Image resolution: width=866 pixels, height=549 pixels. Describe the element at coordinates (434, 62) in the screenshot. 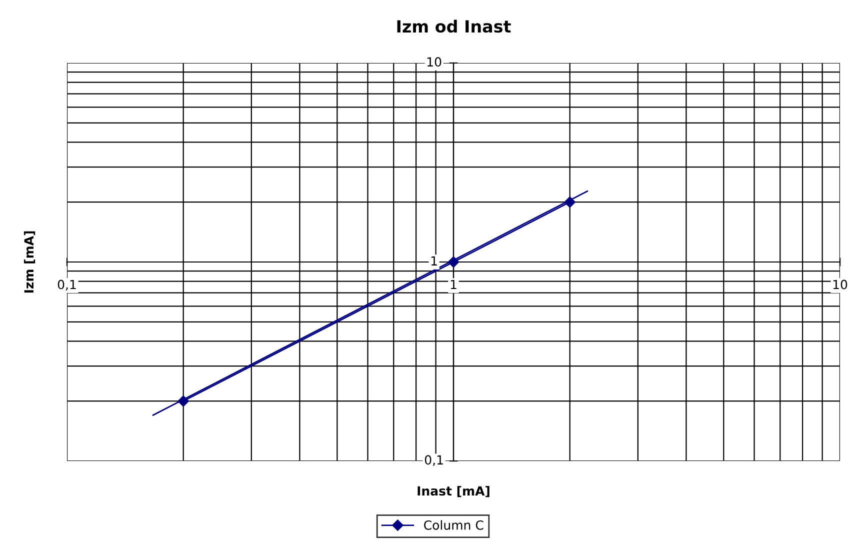

I see `y-tick-label: 10` at that location.